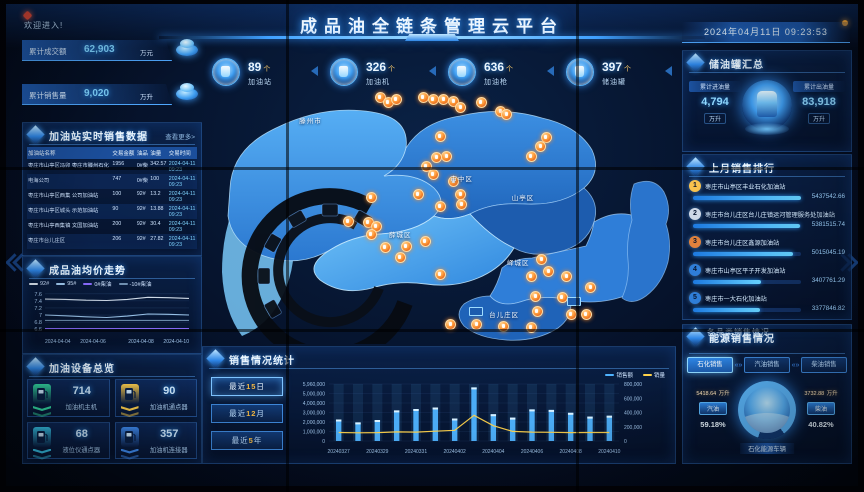 This screenshot has height=492, width=864. What do you see at coordinates (736, 299) in the screenshot?
I see `station-name: 枣庄市一大石化加油站` at bounding box center [736, 299].